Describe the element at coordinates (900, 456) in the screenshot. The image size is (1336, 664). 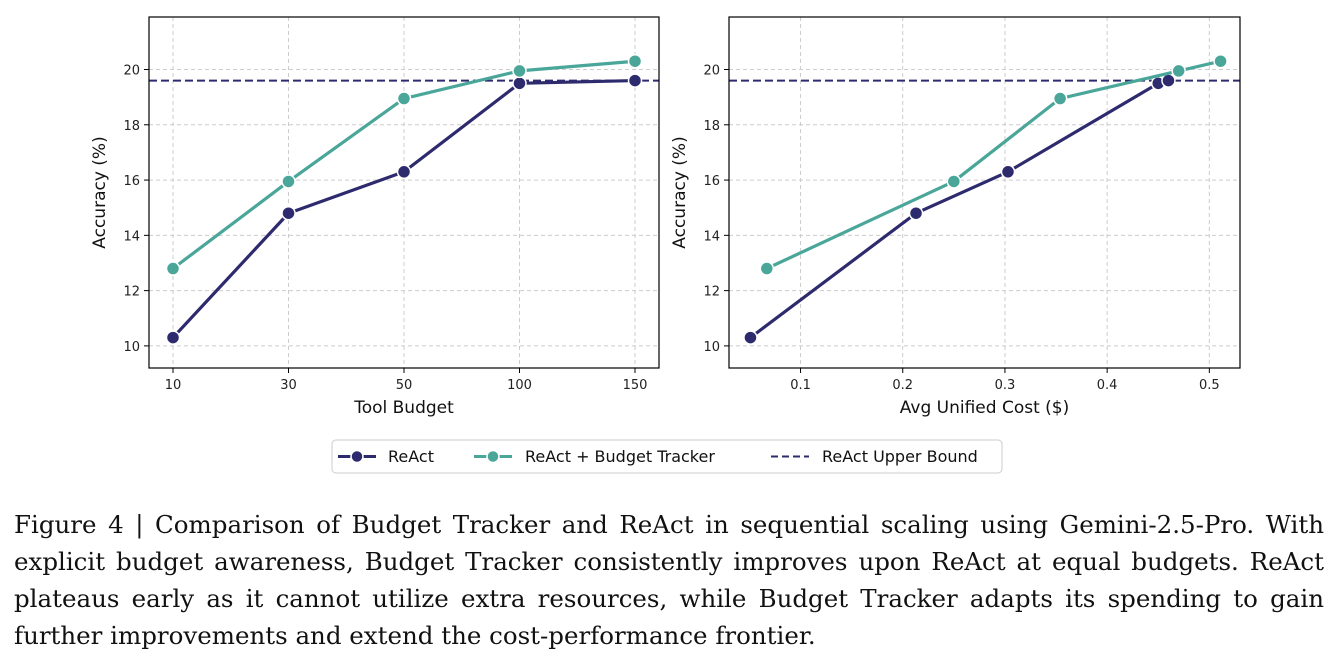
I see `legend-upper-bound-label: ReAct Upper Bound` at that location.